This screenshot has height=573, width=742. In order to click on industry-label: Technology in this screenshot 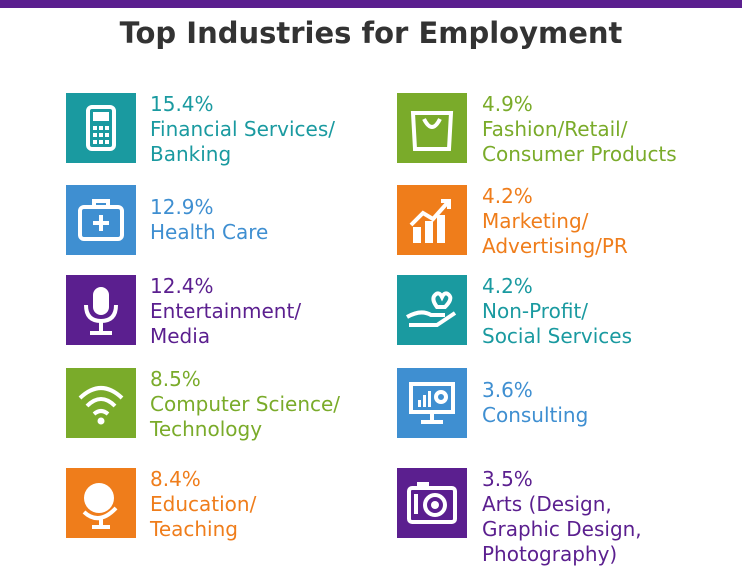, I will do `click(206, 429)`.